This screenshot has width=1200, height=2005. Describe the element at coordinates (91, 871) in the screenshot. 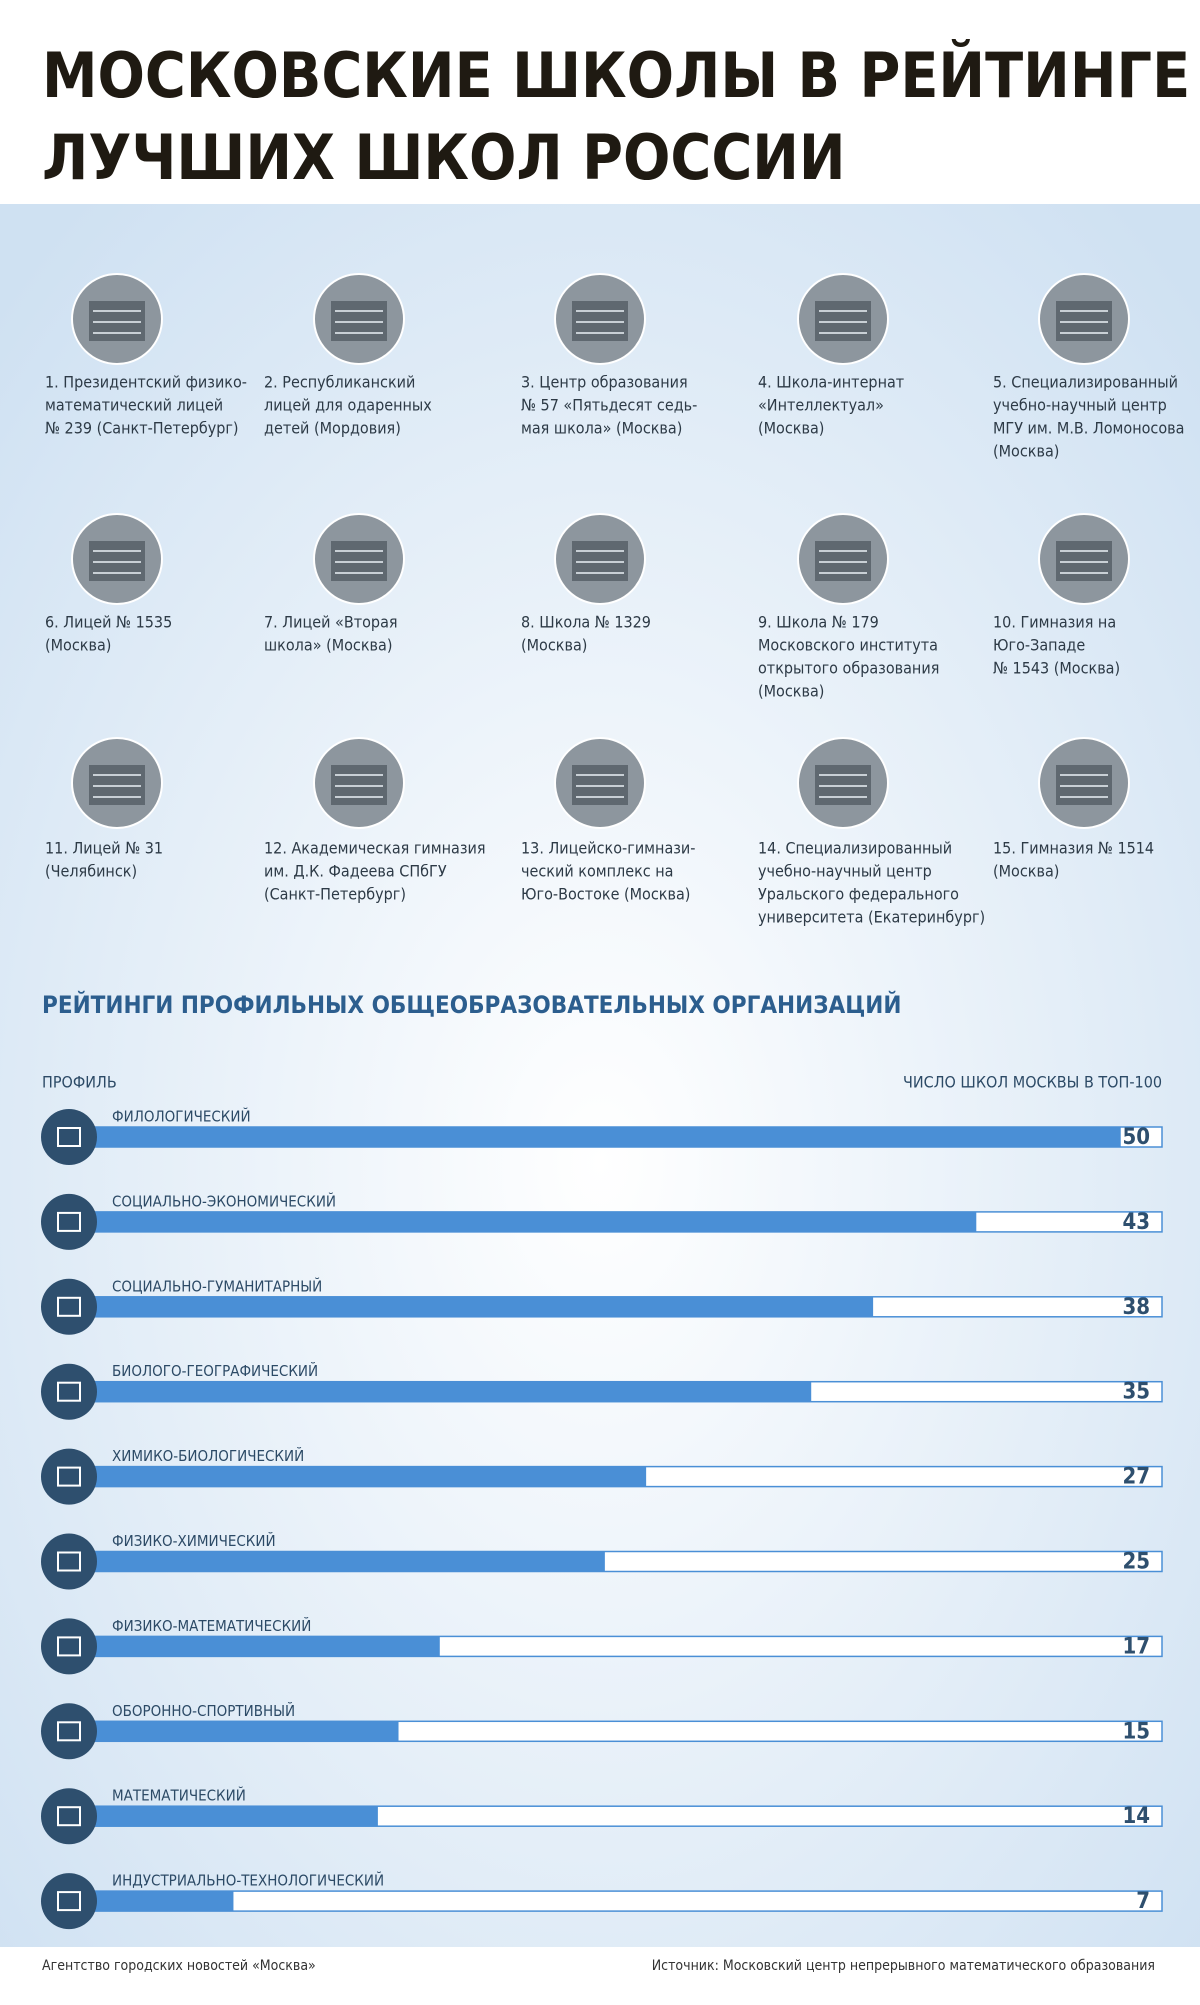

I see `school-name: (Челябинск)` at that location.